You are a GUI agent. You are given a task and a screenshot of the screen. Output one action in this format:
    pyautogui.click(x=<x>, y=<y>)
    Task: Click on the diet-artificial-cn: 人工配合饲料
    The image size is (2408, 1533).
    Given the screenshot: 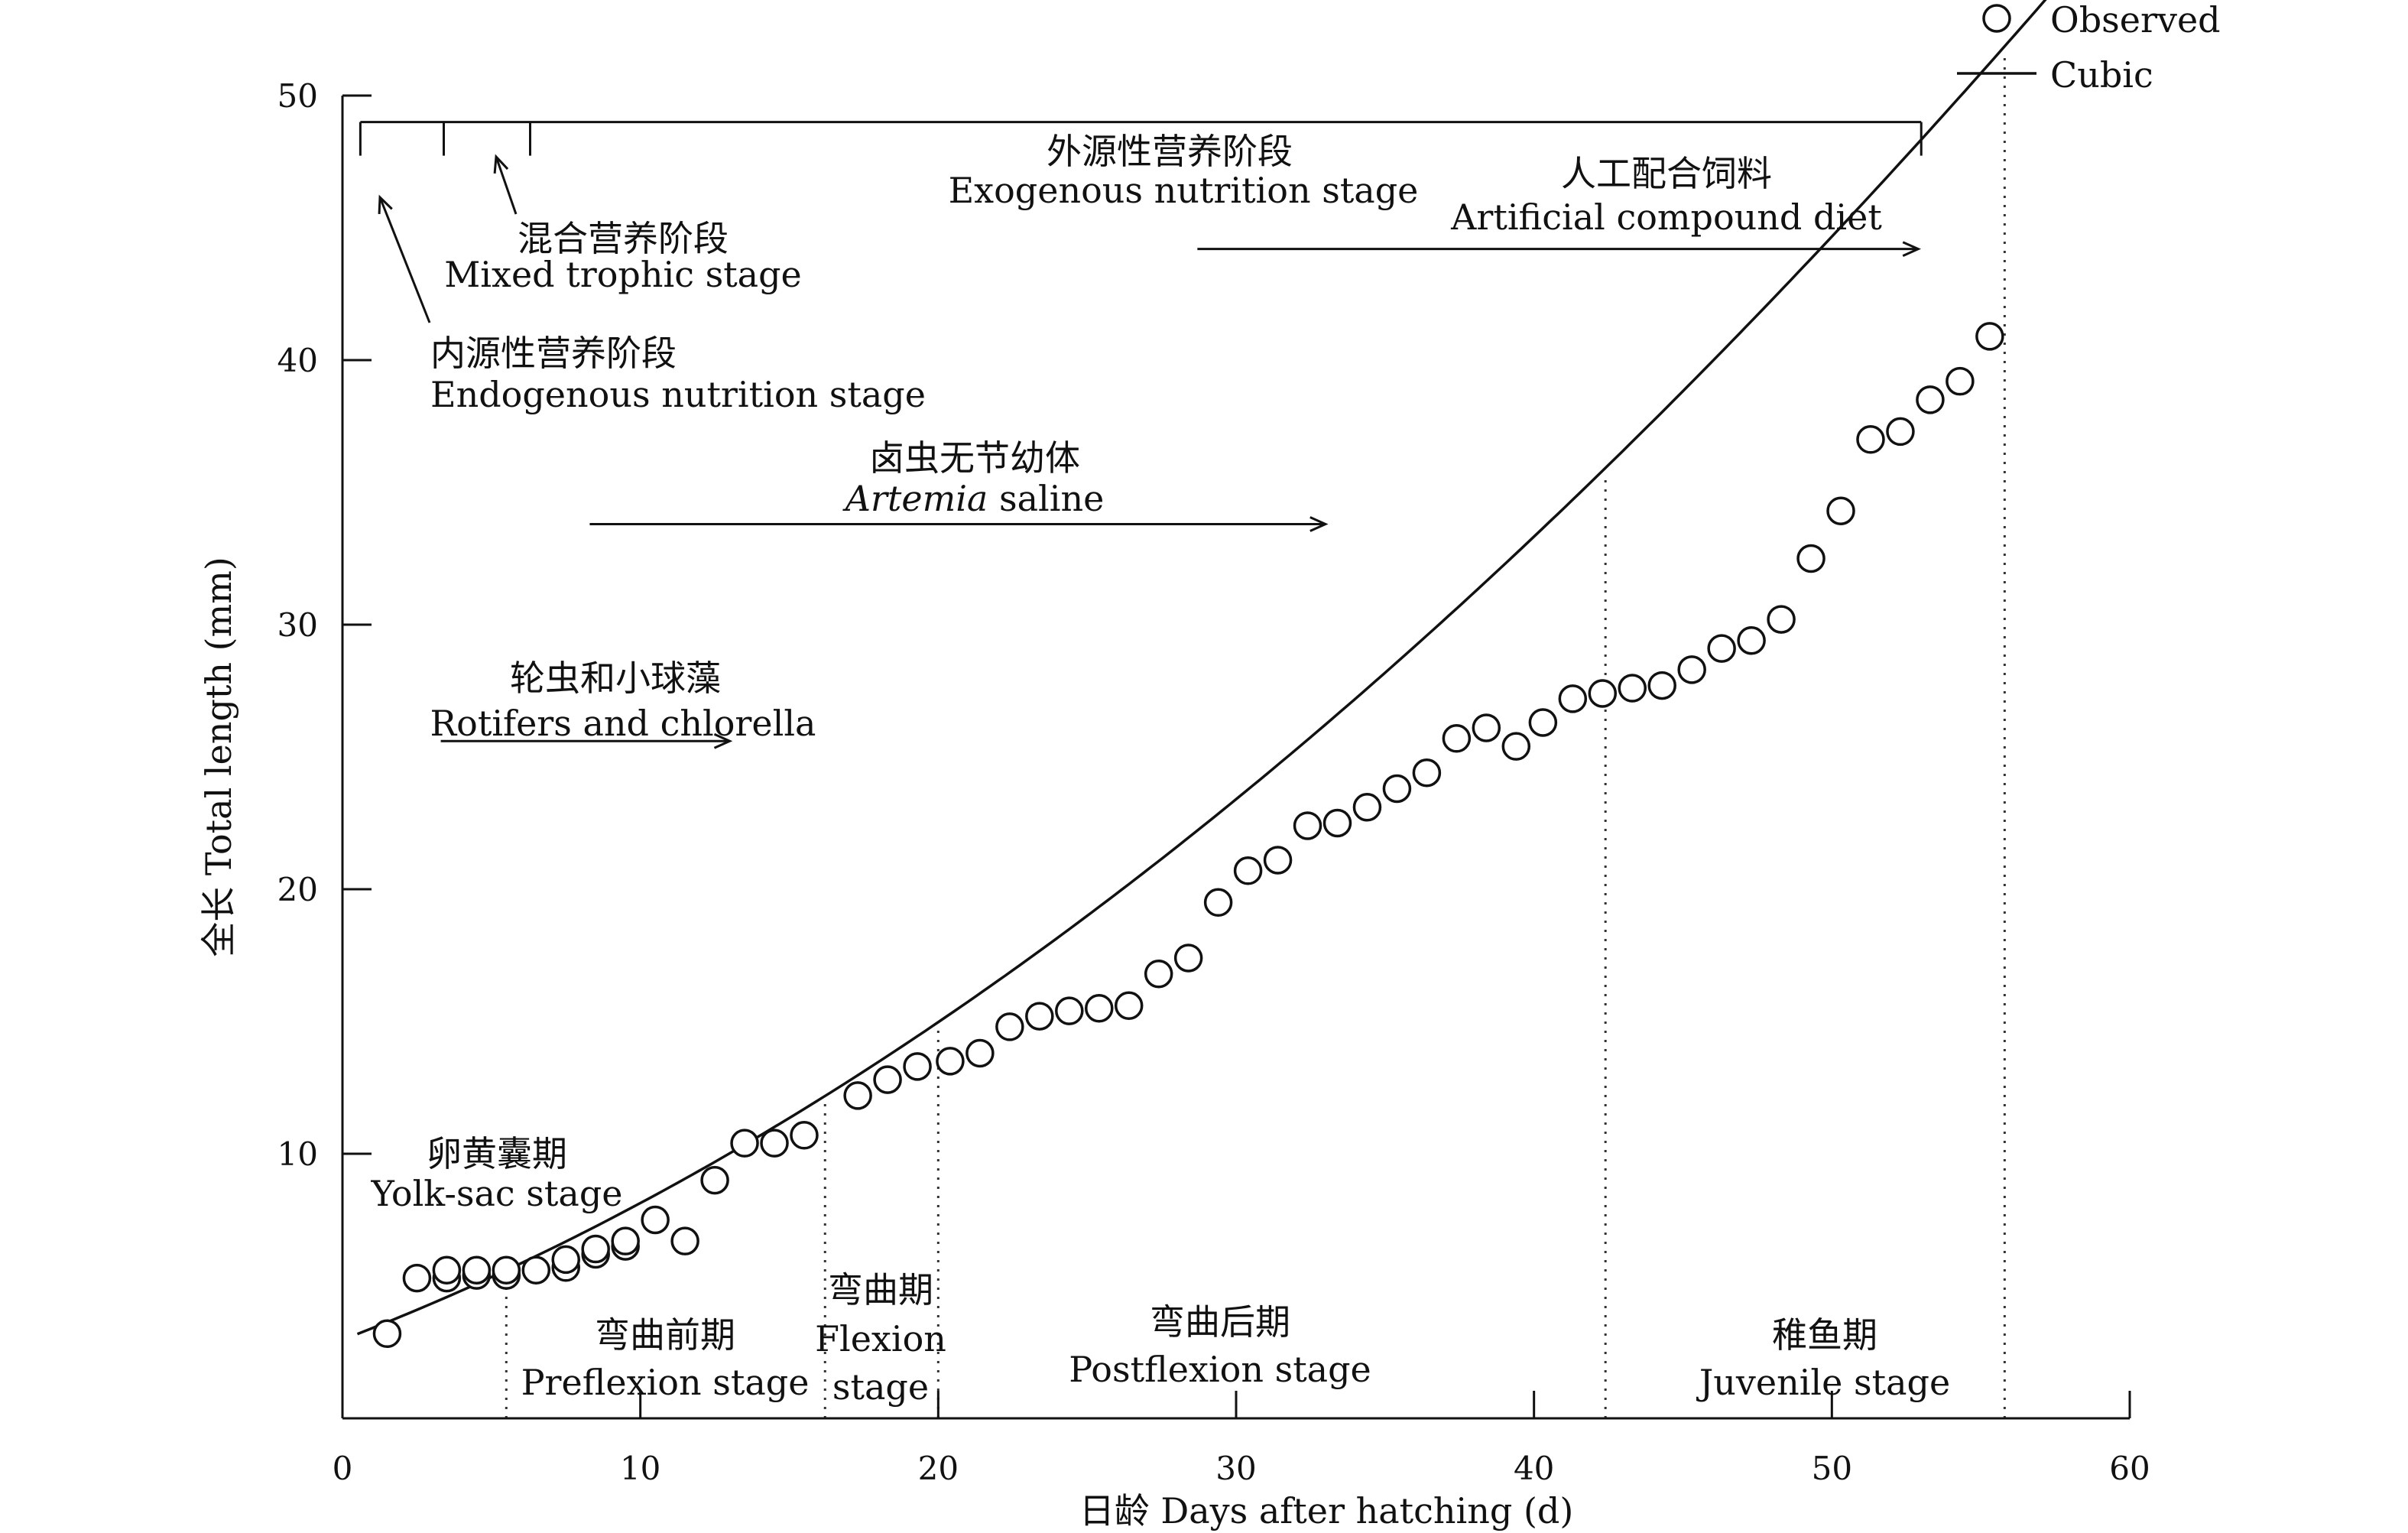 What is the action you would take?
    pyautogui.click(x=1666, y=174)
    